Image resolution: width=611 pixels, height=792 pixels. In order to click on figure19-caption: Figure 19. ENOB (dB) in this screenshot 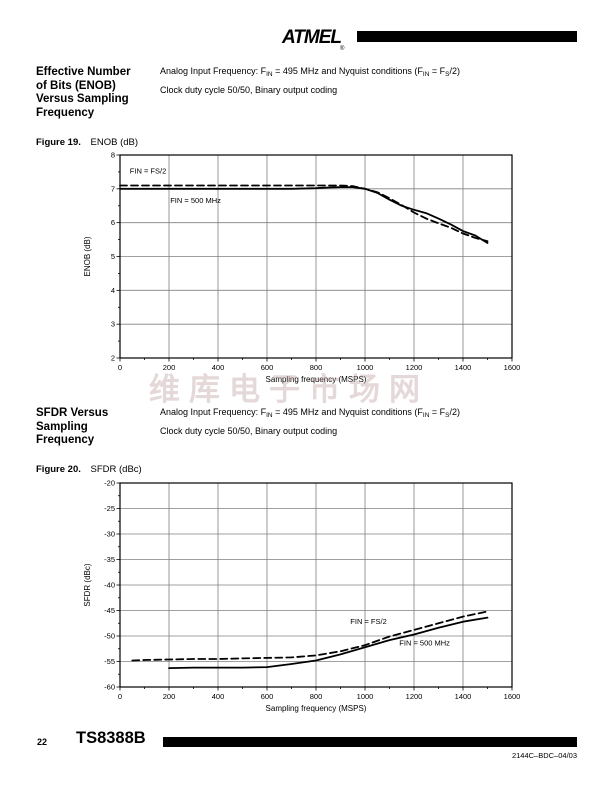, I will do `click(87, 142)`.